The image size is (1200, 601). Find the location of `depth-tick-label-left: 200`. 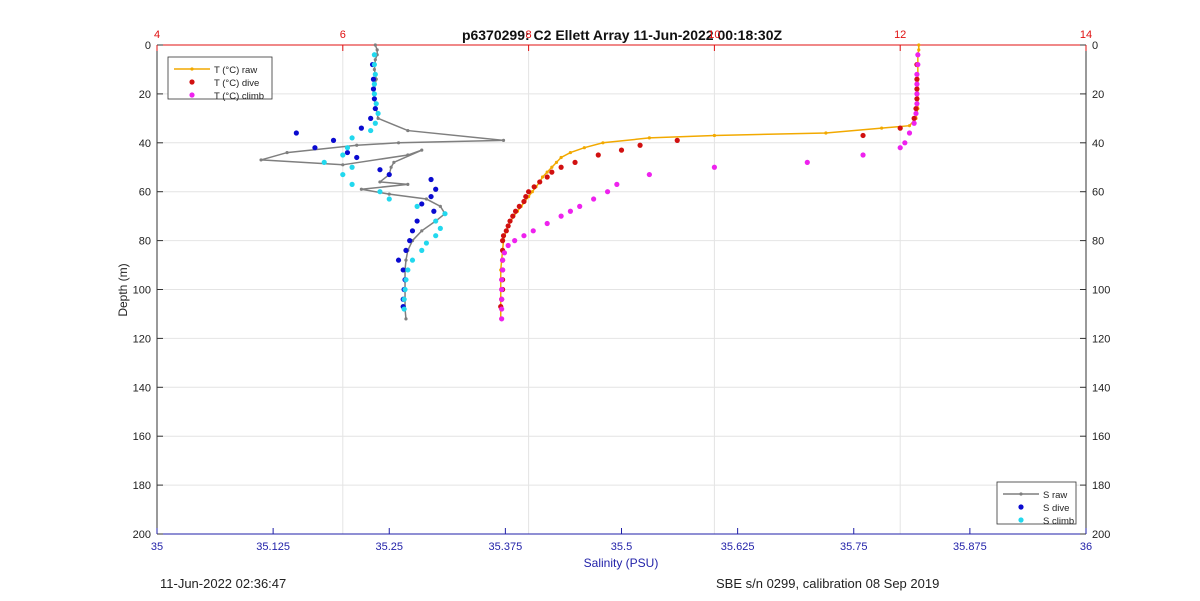

depth-tick-label-left: 200 is located at coordinates (142, 535).